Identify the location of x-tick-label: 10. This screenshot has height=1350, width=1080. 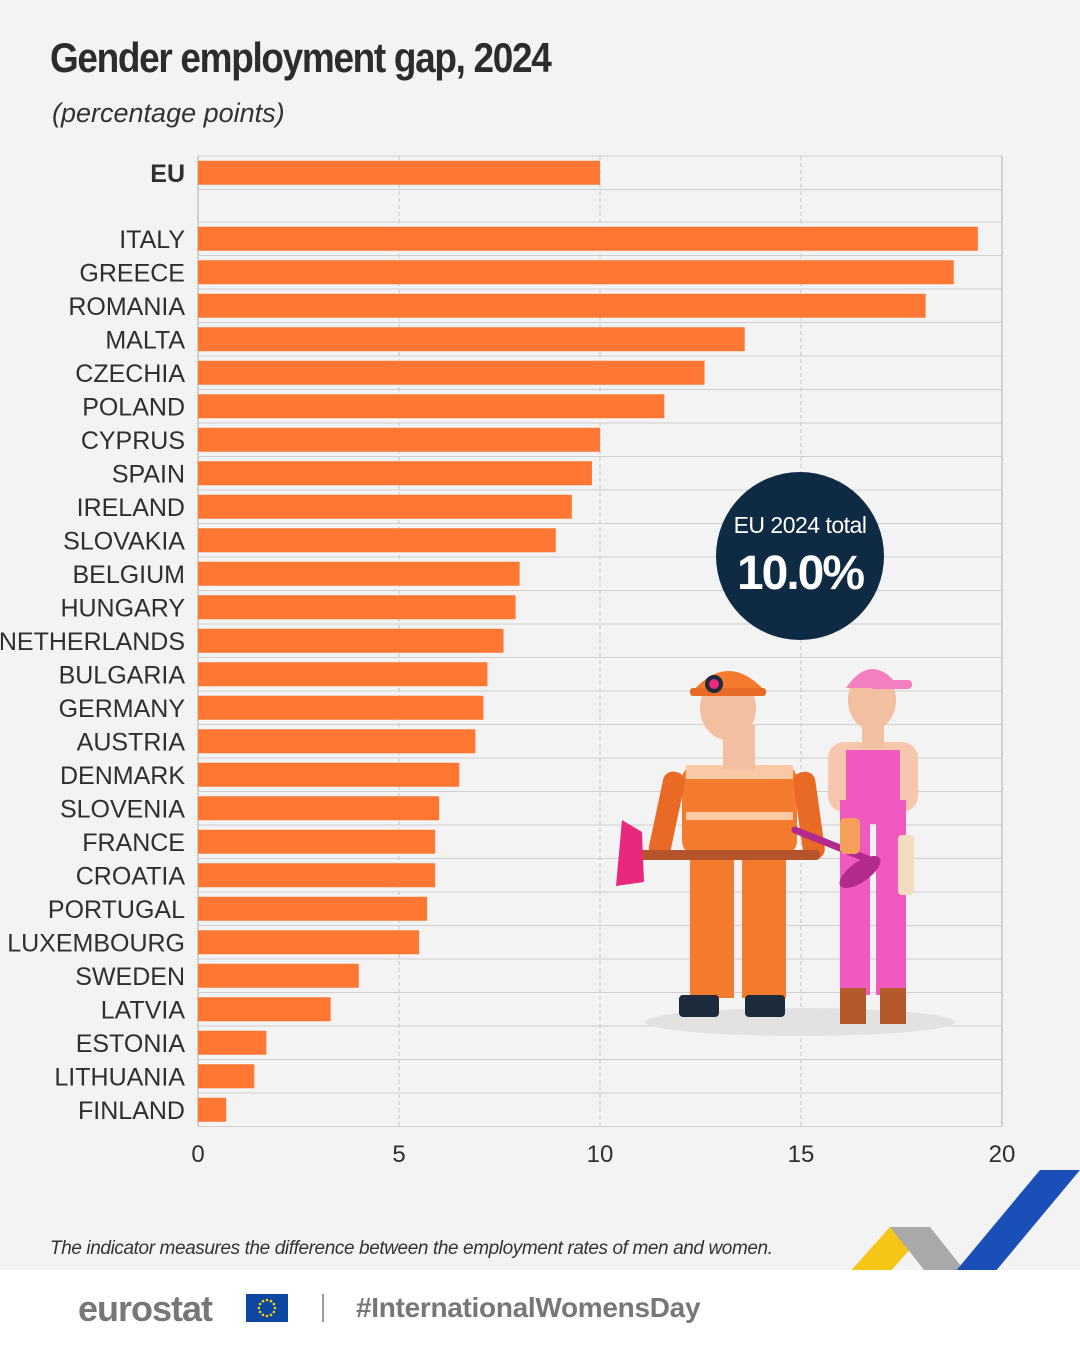
(600, 1154).